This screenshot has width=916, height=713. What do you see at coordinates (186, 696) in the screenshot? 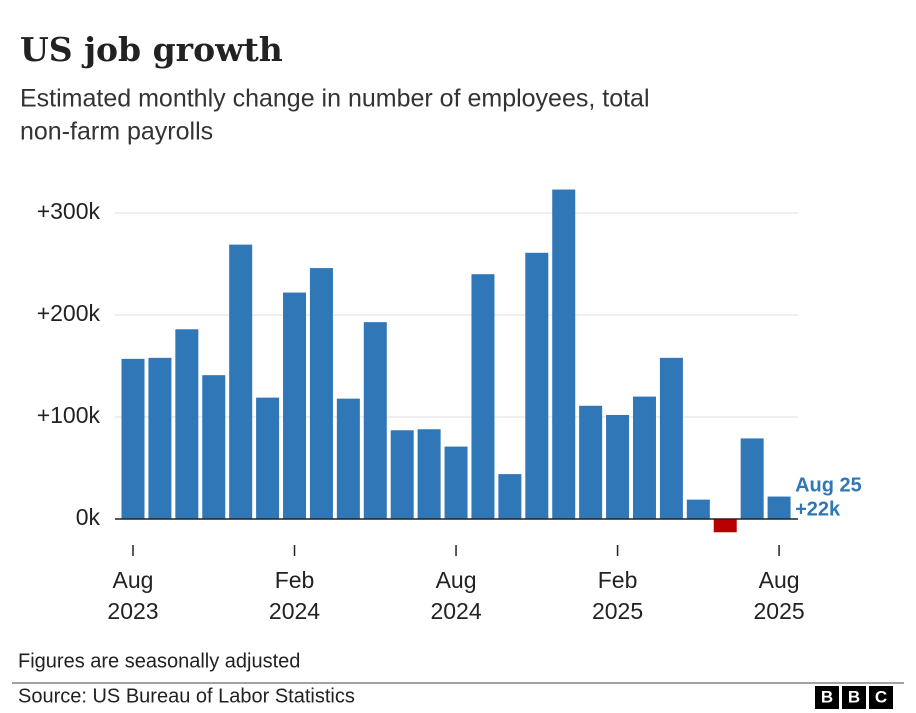
I see `source: Source: US Bureau of Labor Statistics` at bounding box center [186, 696].